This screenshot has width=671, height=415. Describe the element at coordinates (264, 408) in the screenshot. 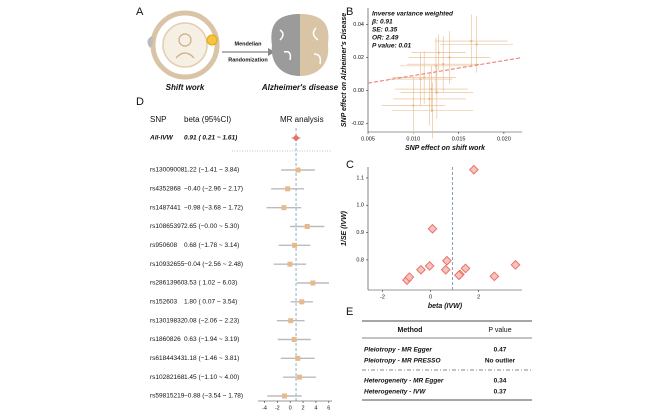

I see `x-tick-label: -4` at that location.